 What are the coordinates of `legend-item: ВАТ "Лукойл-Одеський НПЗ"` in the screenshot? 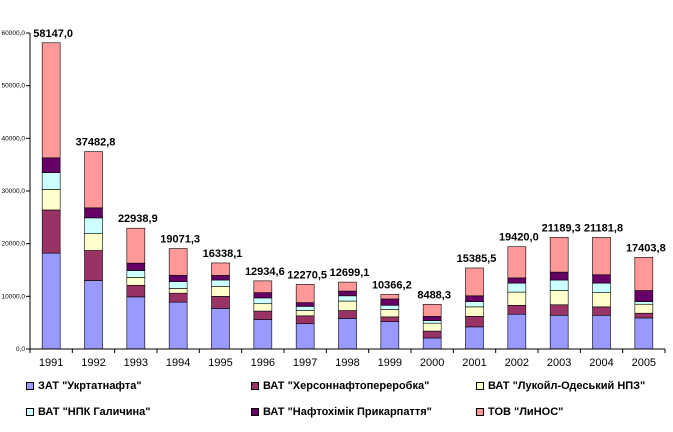 It's located at (560, 386).